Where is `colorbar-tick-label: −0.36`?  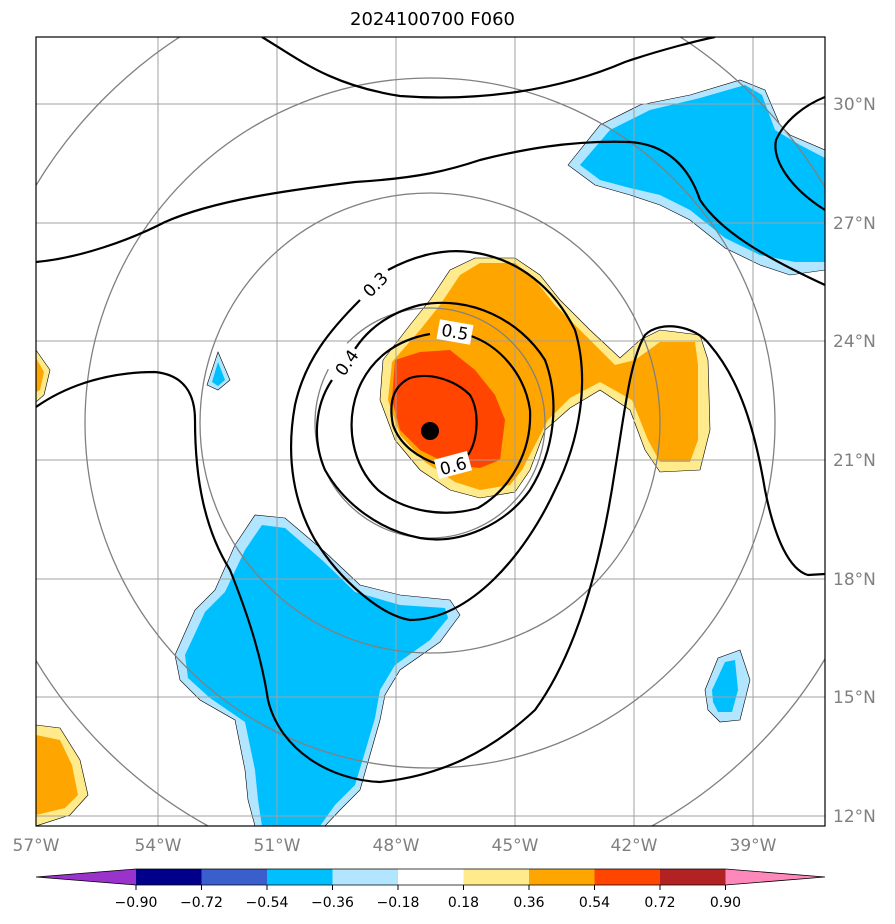 colorbar-tick-label: −0.36 is located at coordinates (332, 903).